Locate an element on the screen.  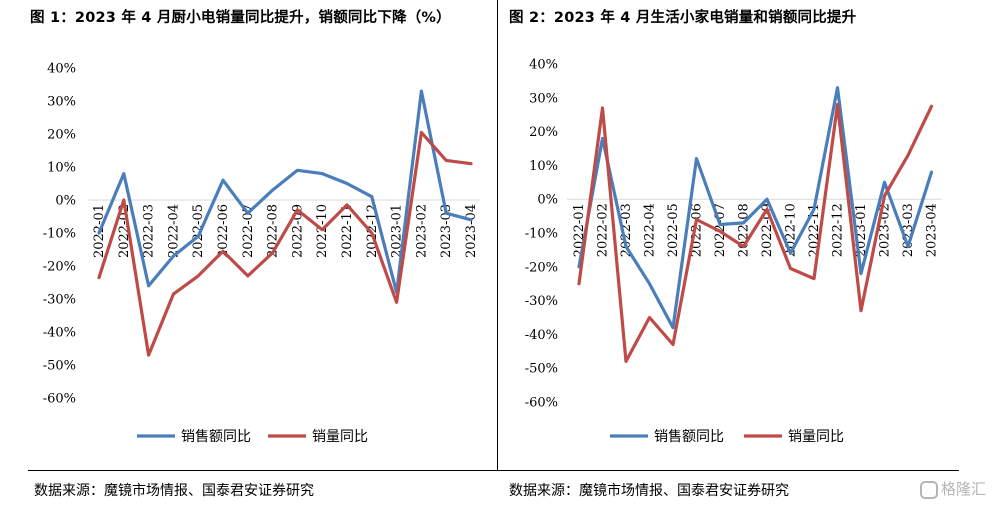
left-chart-legend-sales-amount-label: 销售额同比 is located at coordinates (216, 437).